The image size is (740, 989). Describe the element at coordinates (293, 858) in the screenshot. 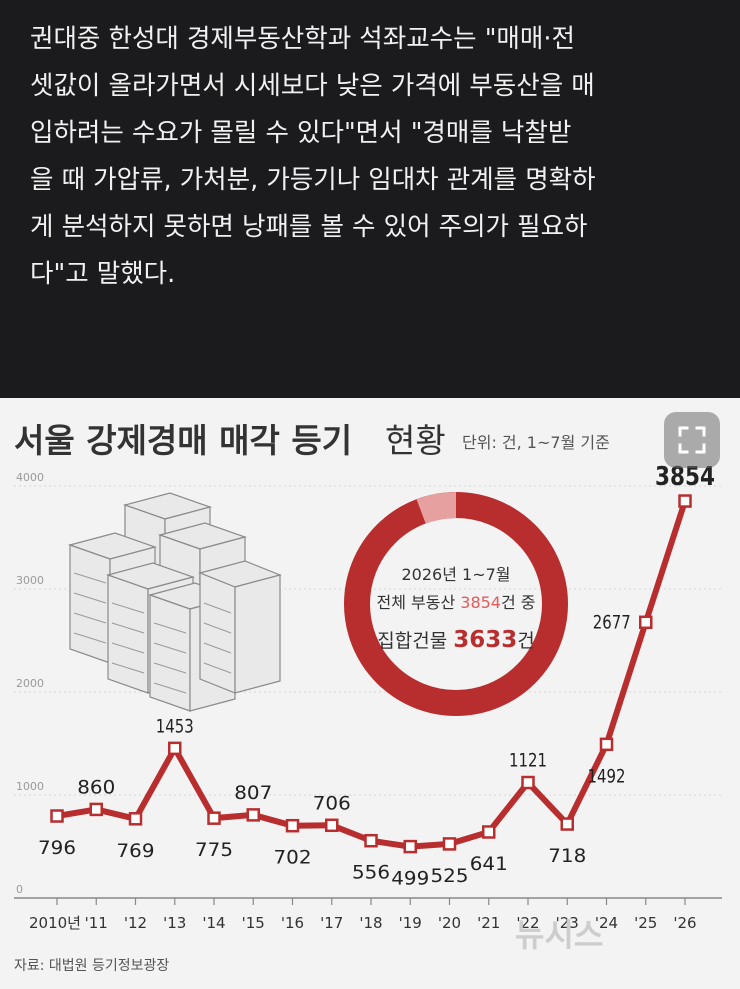

I see `data-label: 702` at that location.